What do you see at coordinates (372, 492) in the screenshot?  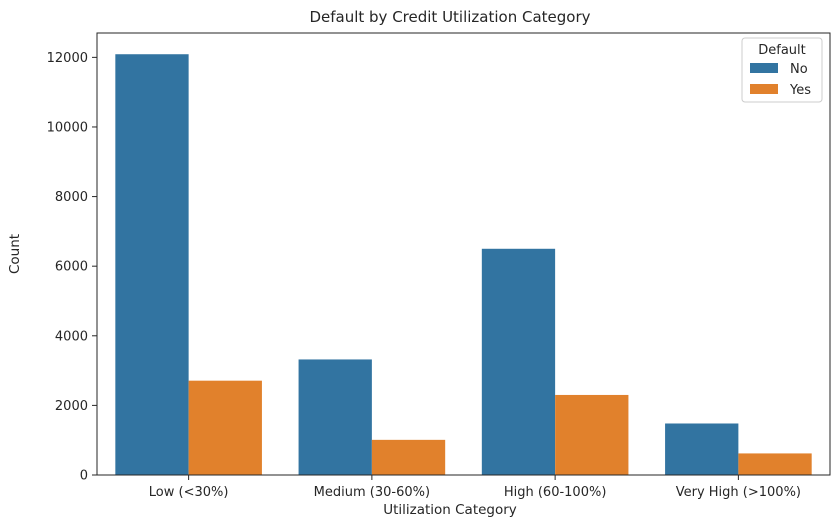 I see `x-tick-label: Medium (30-60%)` at bounding box center [372, 492].